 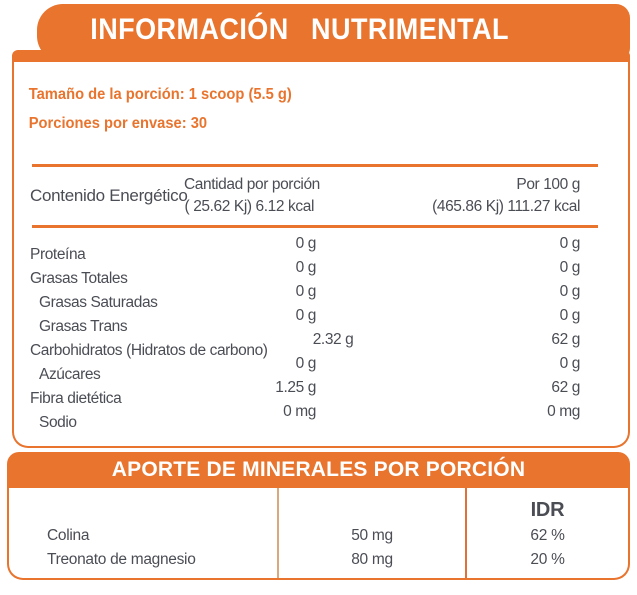 I want to click on divider-rule-top, so click(x=315, y=165).